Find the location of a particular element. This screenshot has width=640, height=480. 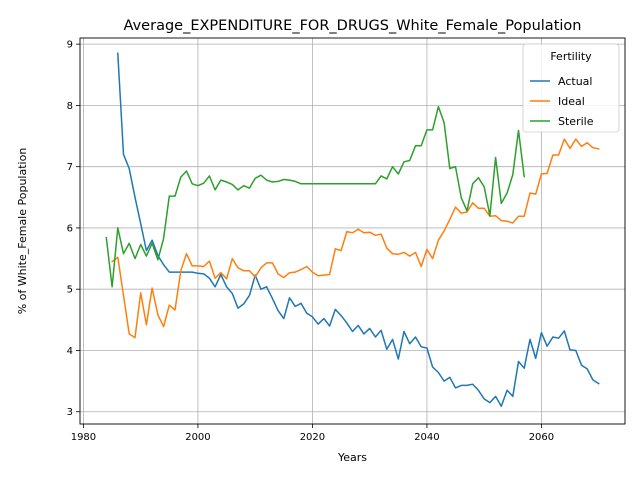

legend: Fertility Actual Ideal Sterile is located at coordinates (571, 88).